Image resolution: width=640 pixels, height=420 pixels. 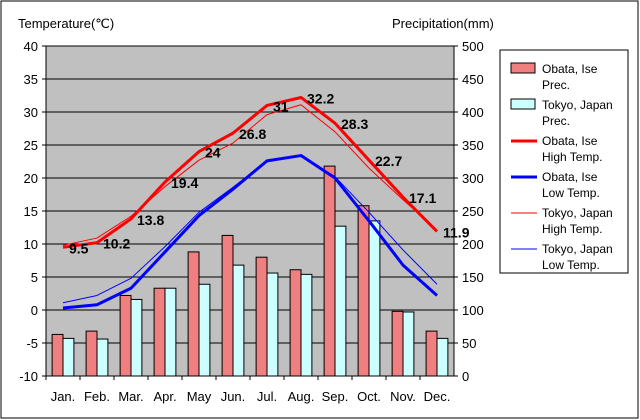 What do you see at coordinates (32, 343) in the screenshot?
I see `left-tick-label: -5` at bounding box center [32, 343].